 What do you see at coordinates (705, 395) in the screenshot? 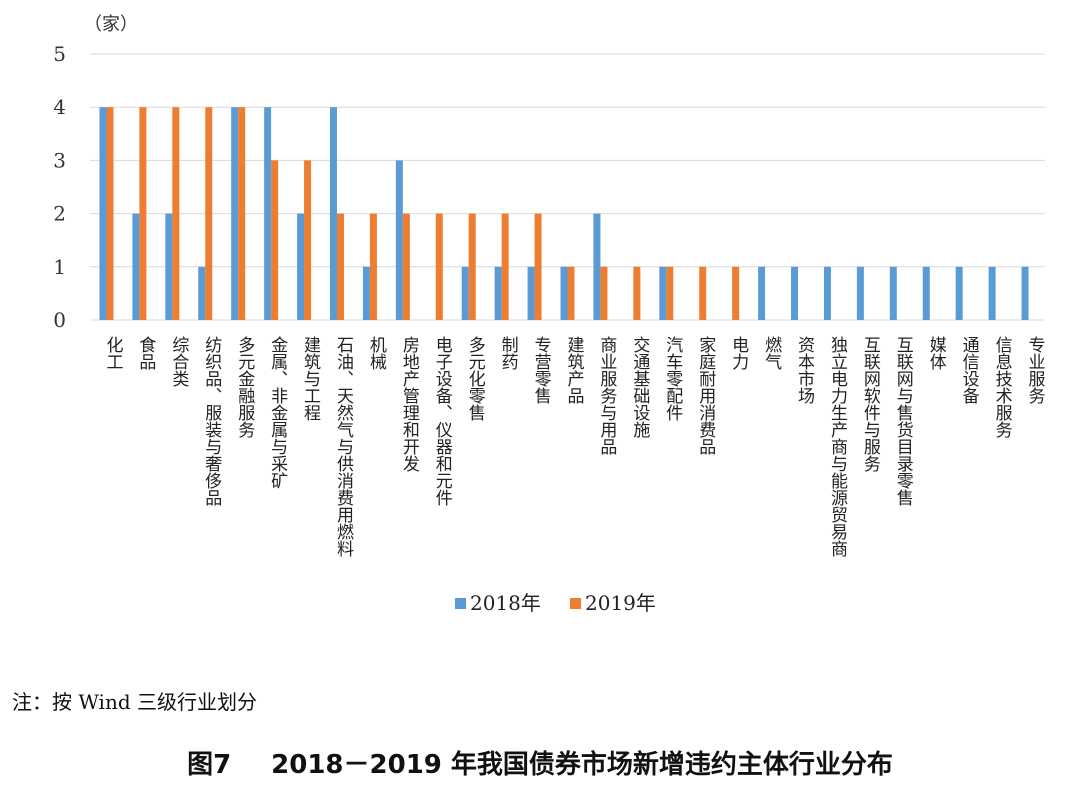
I see `x-category-label: 家庭耐用消费品` at bounding box center [705, 395].